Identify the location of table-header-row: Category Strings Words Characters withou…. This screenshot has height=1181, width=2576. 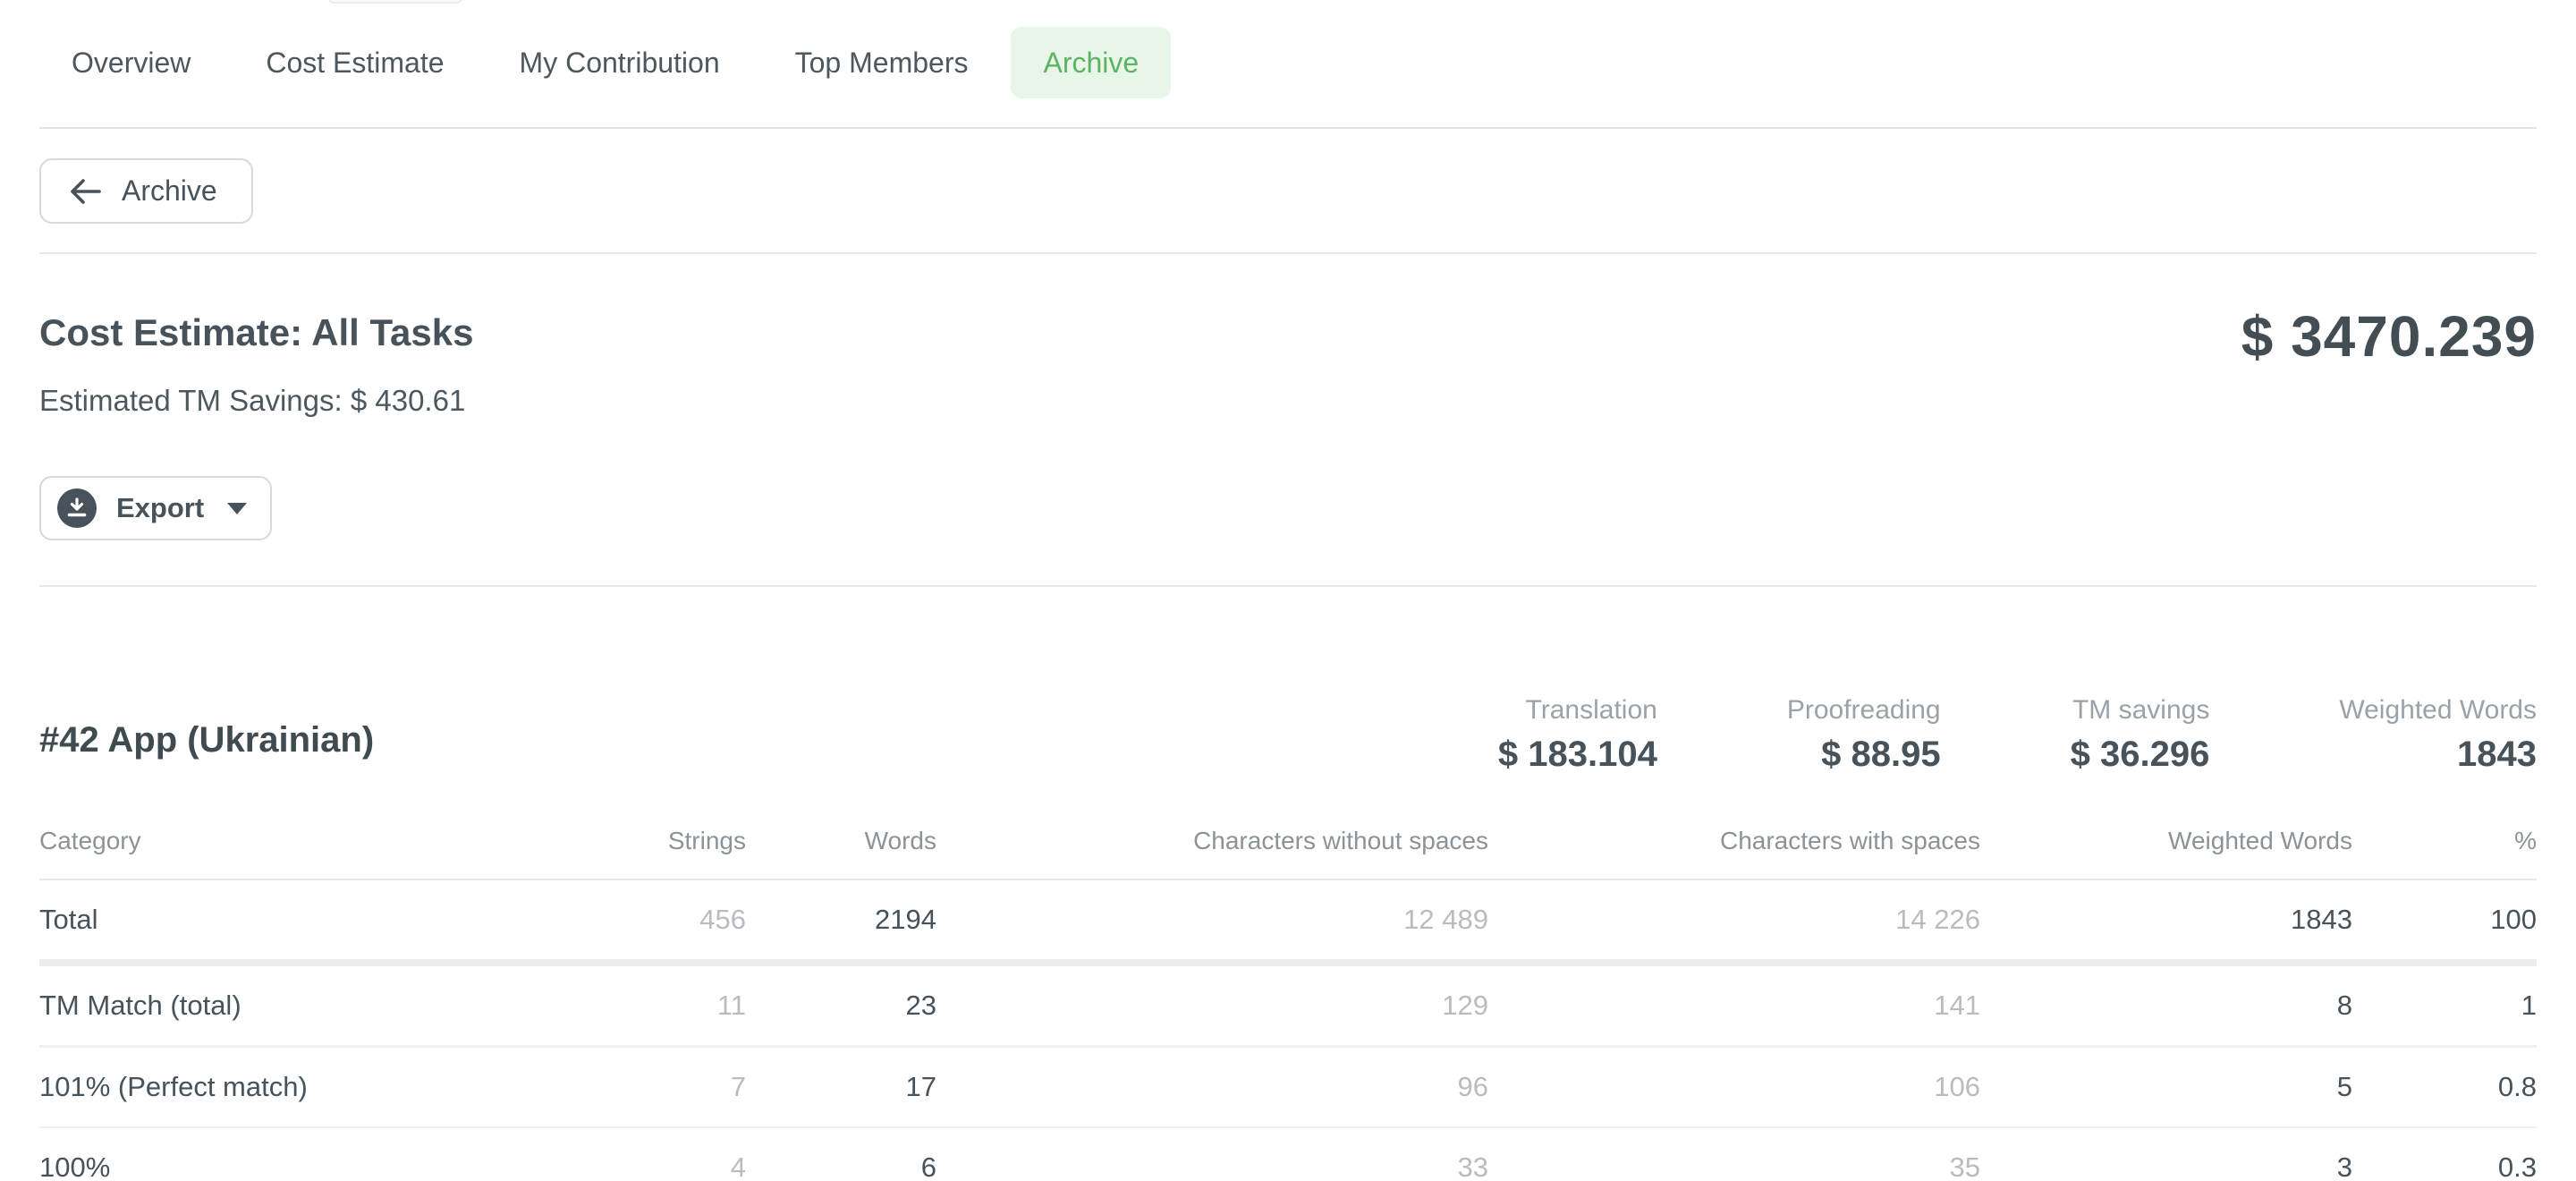
(1288, 853).